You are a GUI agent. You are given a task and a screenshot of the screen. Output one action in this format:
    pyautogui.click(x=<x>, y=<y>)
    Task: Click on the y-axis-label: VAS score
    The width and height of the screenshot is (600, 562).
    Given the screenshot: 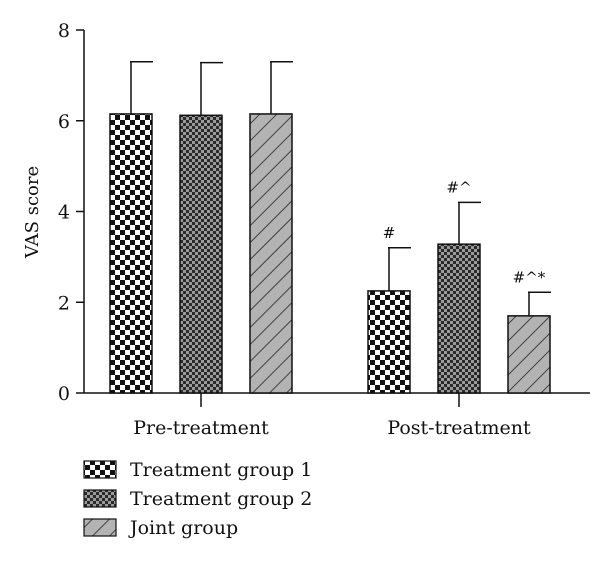 What is the action you would take?
    pyautogui.click(x=32, y=212)
    